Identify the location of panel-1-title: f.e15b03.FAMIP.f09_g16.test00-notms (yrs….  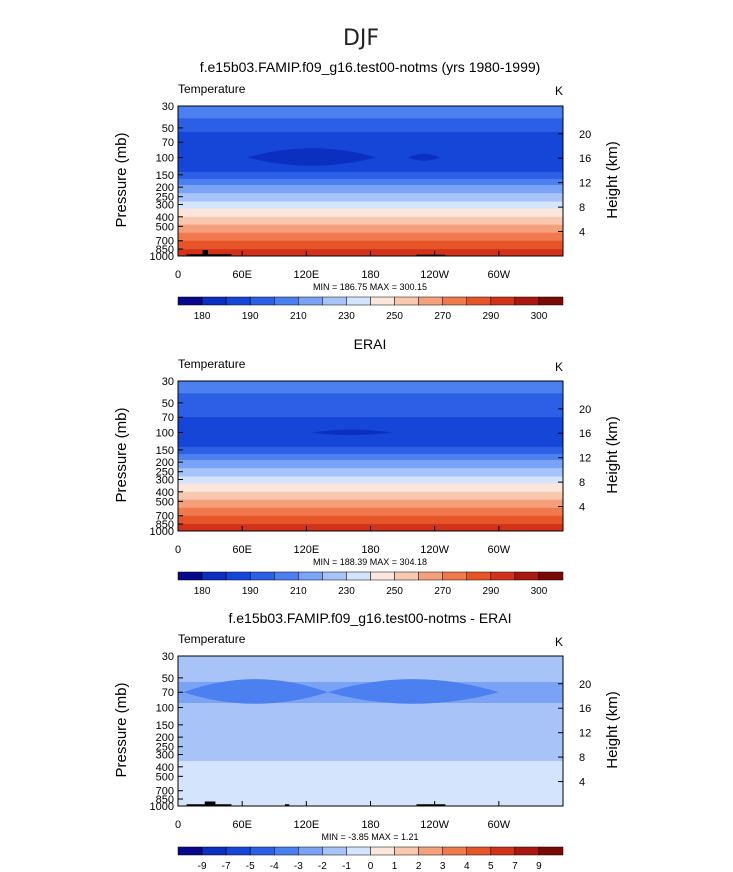
(370, 67).